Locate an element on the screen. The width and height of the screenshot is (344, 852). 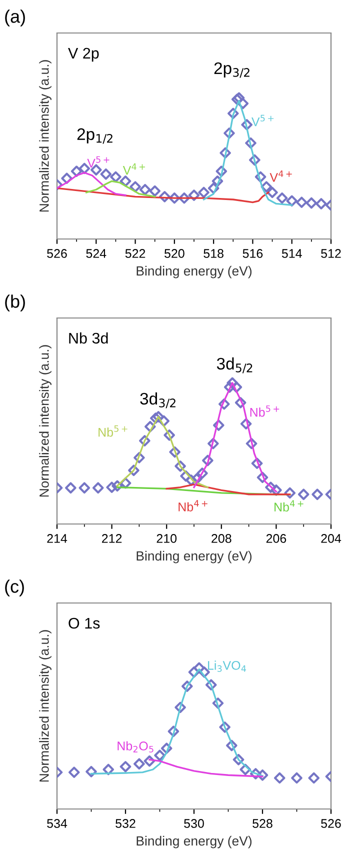
x-tick-label: 208 is located at coordinates (222, 538).